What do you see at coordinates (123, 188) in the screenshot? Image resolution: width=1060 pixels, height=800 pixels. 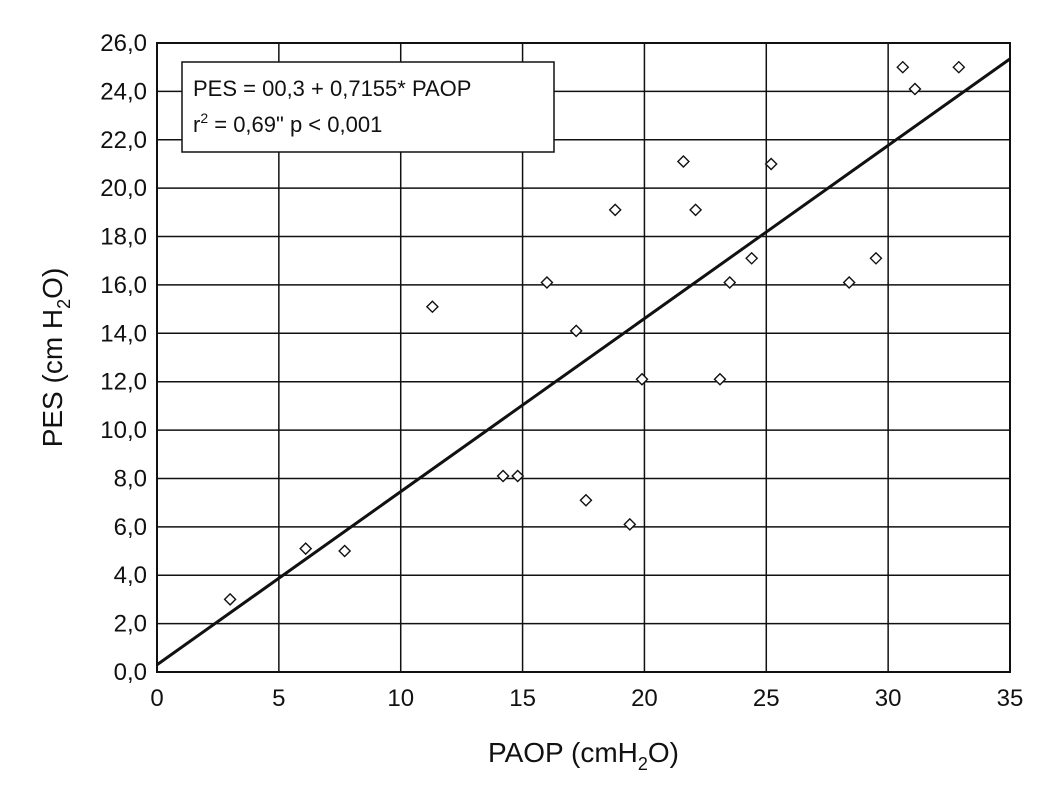 I see `y-tick-label: 20,0` at bounding box center [123, 188].